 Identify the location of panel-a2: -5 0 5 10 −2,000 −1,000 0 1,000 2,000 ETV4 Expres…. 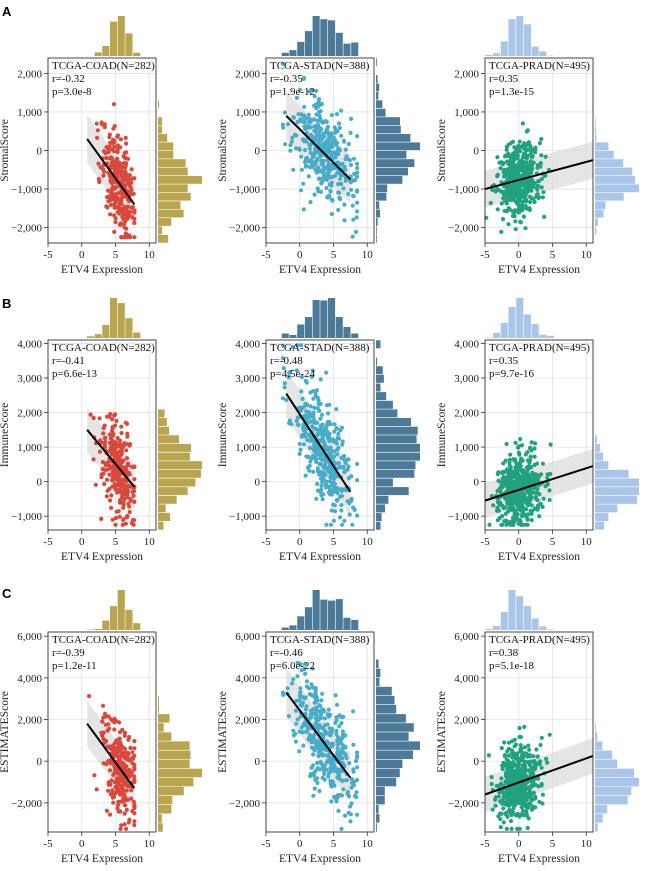
(318, 146).